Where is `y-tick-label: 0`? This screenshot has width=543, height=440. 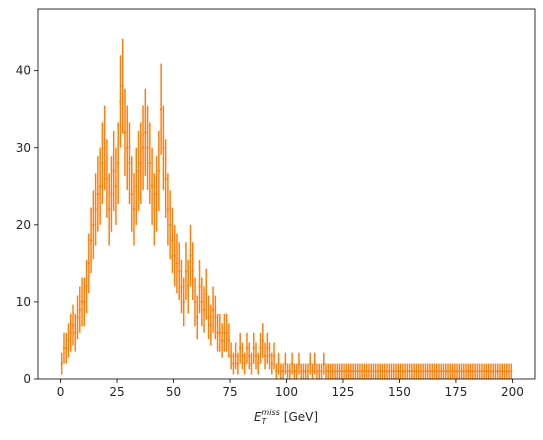
y-tick-label: 0 is located at coordinates (27, 379).